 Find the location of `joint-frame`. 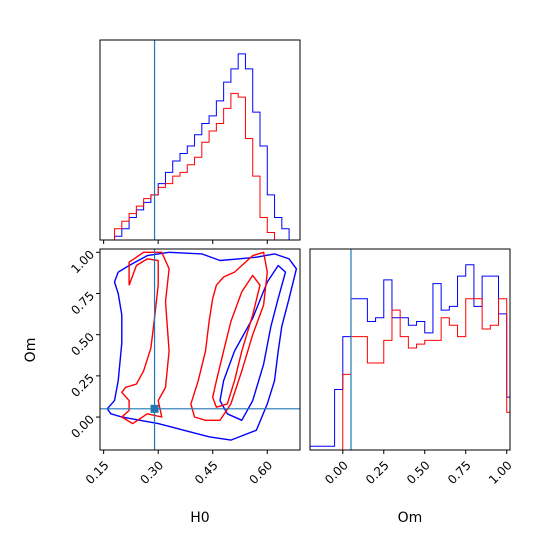

joint-frame is located at coordinates (200, 349).